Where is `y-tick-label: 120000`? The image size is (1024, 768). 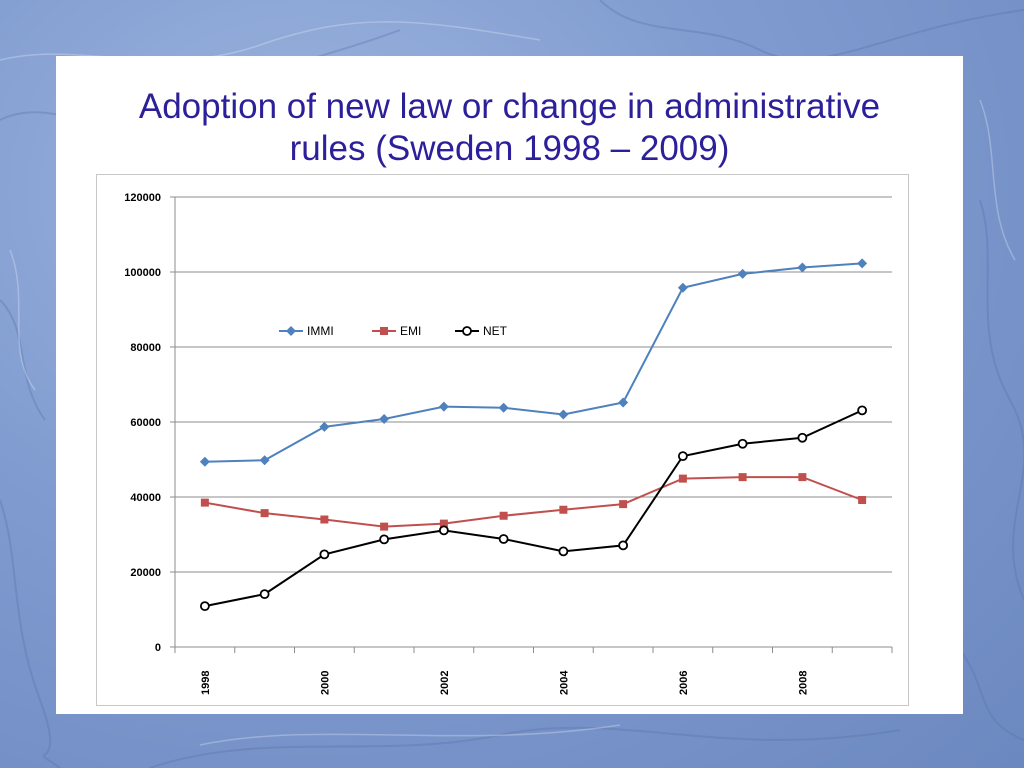 y-tick-label: 120000 is located at coordinates (142, 198).